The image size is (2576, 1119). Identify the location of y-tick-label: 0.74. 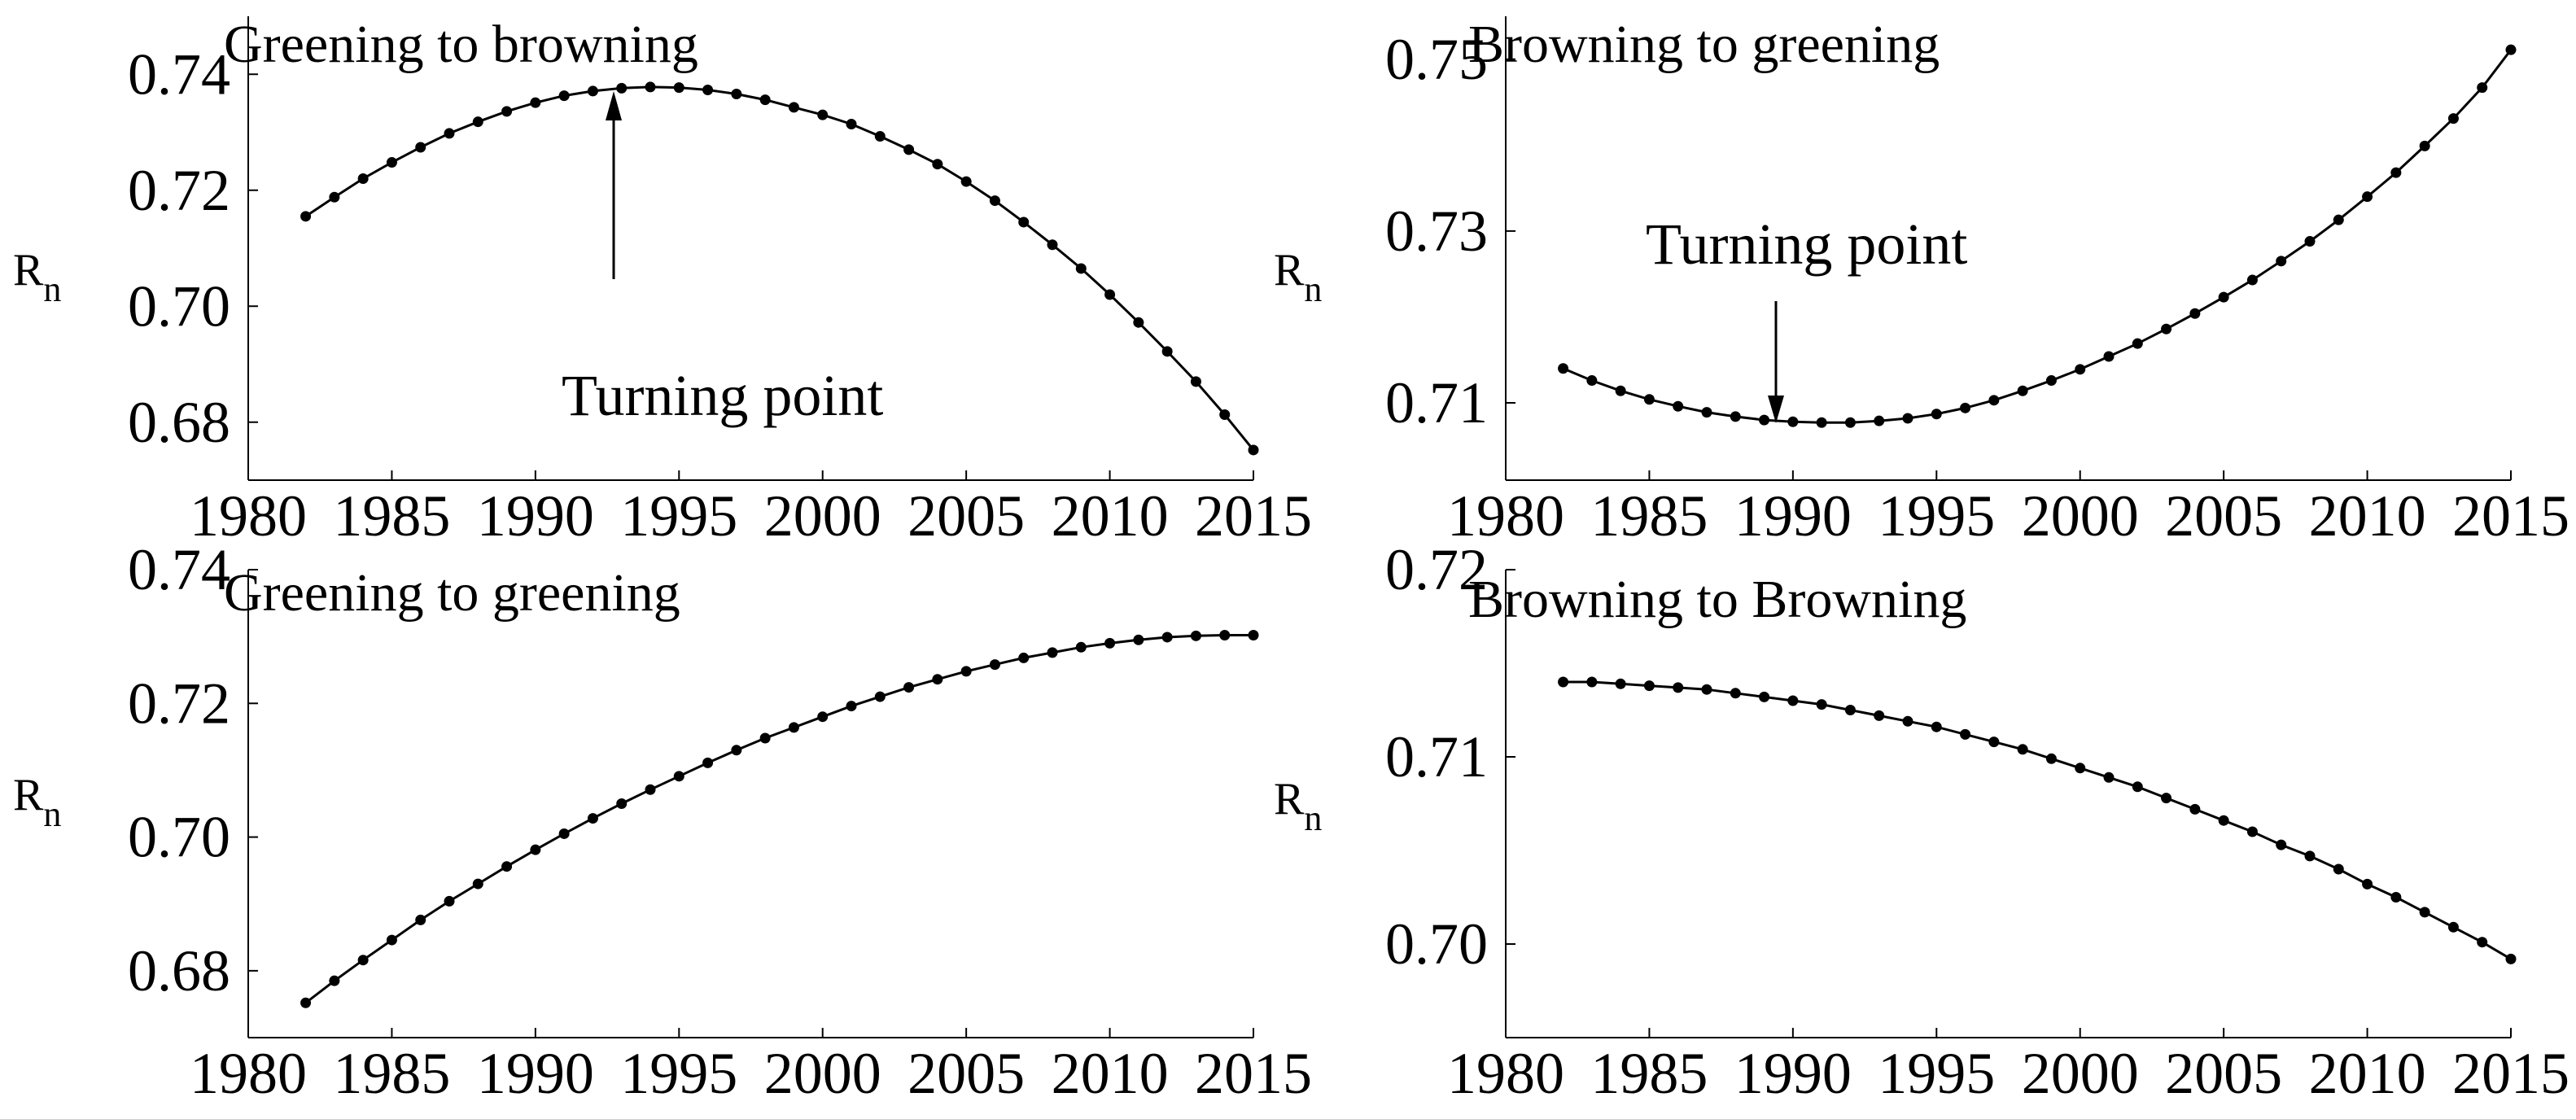
(179, 74).